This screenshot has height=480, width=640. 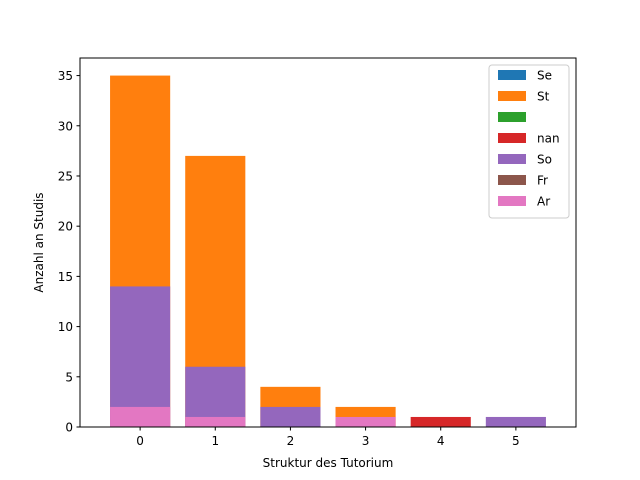 What do you see at coordinates (548, 139) in the screenshot?
I see `legend-label-nan: nan` at bounding box center [548, 139].